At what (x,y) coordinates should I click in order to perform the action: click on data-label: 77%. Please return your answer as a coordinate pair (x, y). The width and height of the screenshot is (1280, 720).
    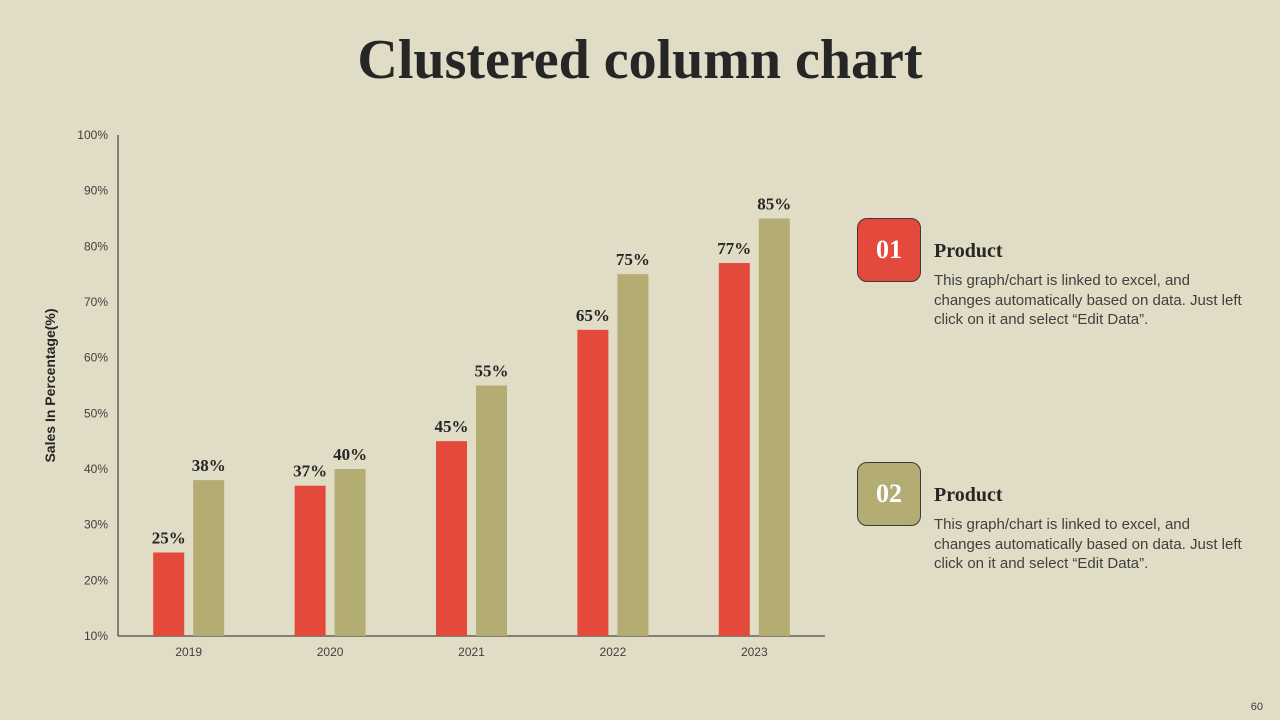
    Looking at the image, I should click on (734, 248).